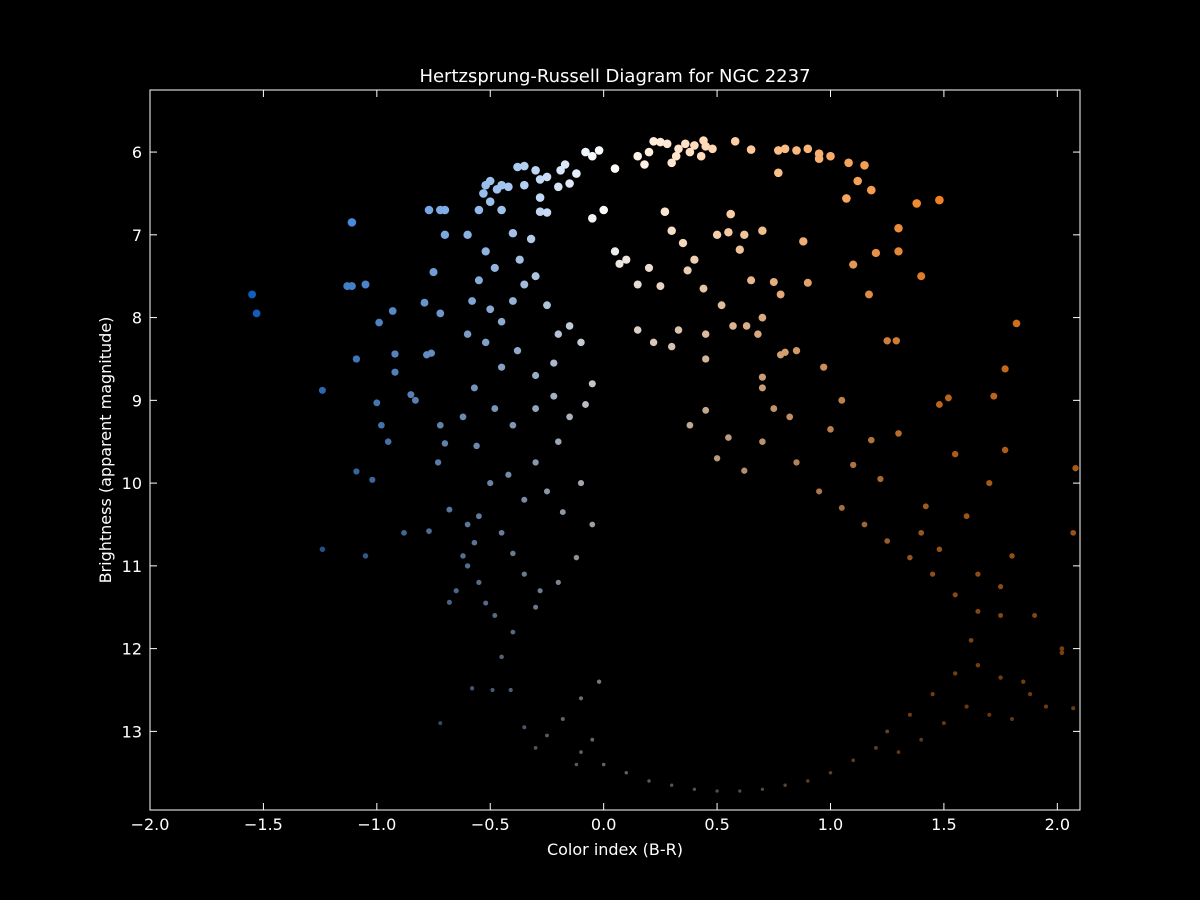 The height and width of the screenshot is (900, 1200). I want to click on y-tick-label: 12, so click(132, 649).